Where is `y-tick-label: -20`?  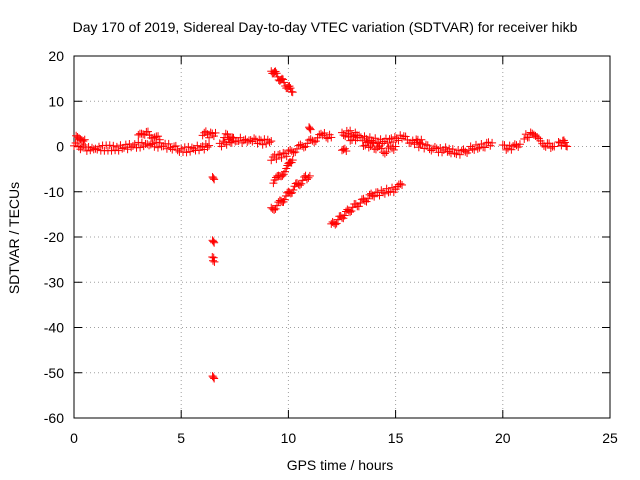 y-tick-label: -20 is located at coordinates (54, 237).